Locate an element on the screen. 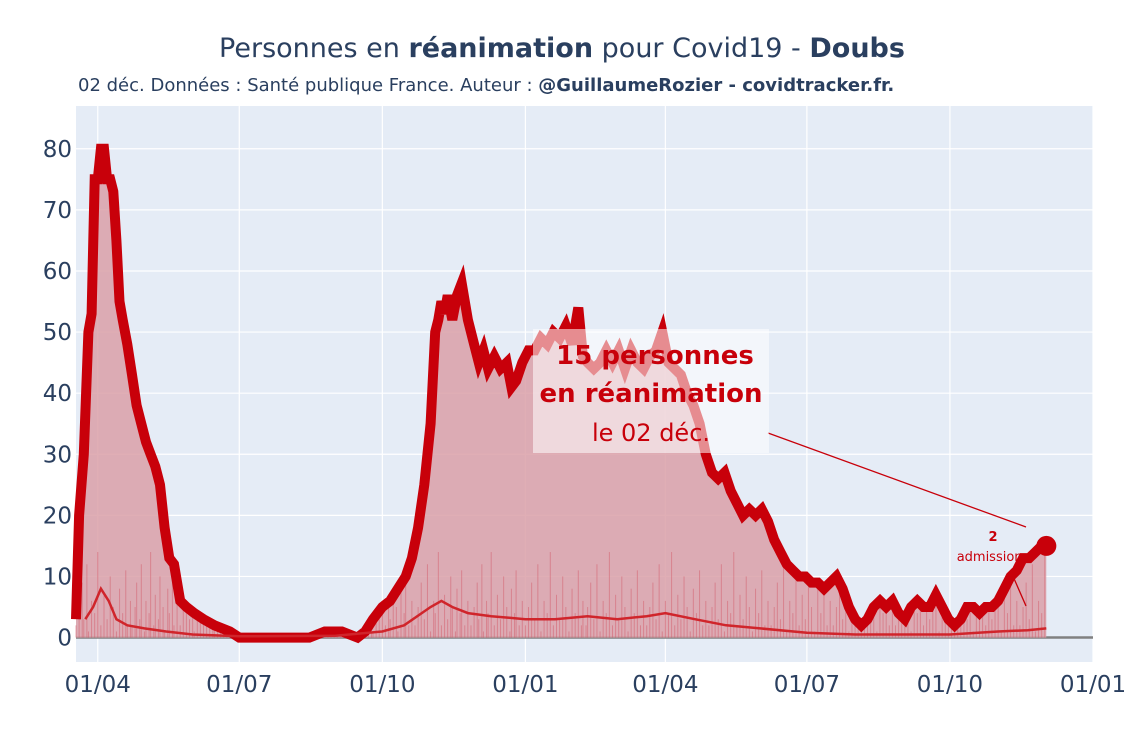 The height and width of the screenshot is (750, 1125). last-value-marker is located at coordinates (1046, 545).